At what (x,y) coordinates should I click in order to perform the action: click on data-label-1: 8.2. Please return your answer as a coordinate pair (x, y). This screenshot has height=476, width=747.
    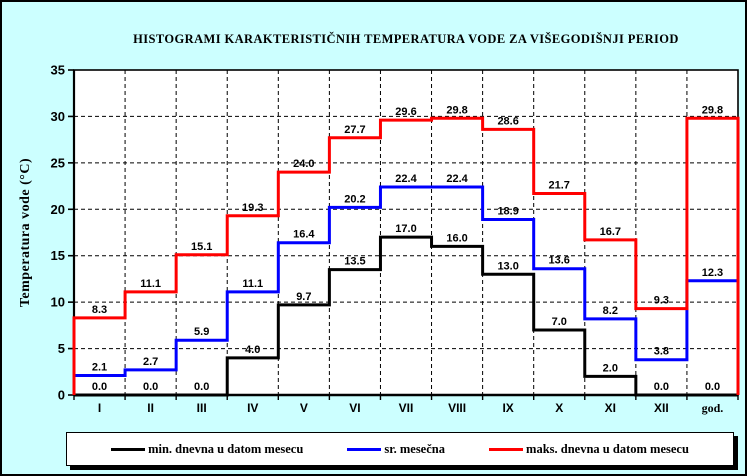
    Looking at the image, I should click on (610, 311).